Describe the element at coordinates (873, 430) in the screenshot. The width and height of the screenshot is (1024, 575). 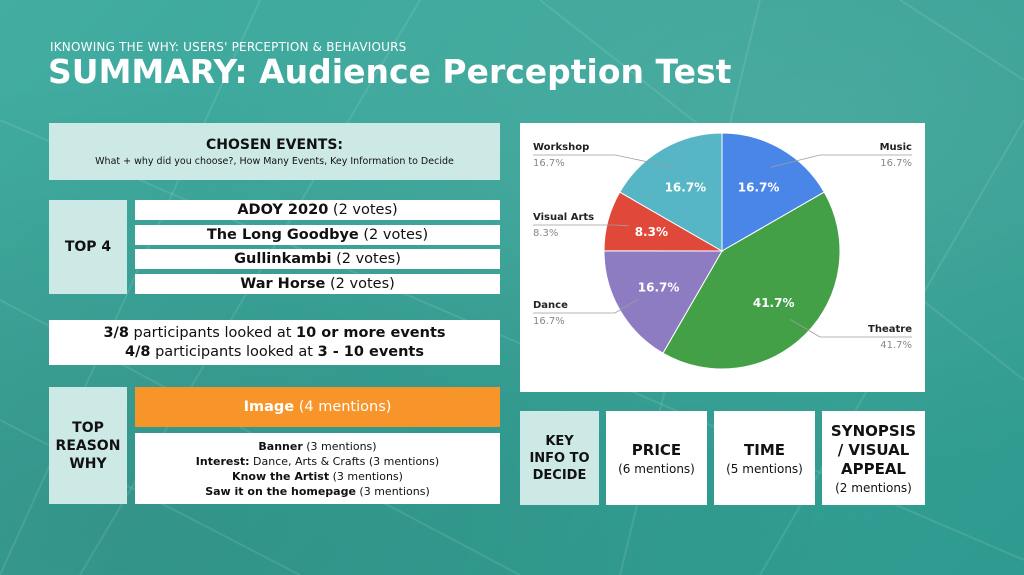
I see `key-info-title: SYNOPSIS` at that location.